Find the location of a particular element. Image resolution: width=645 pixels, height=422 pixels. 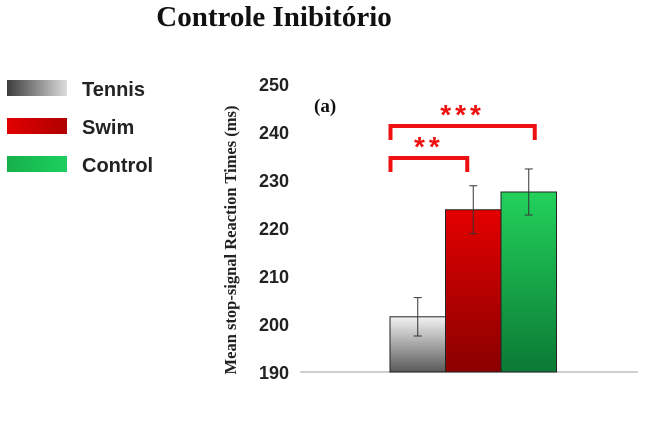

legend-swatch-control is located at coordinates (37, 164).